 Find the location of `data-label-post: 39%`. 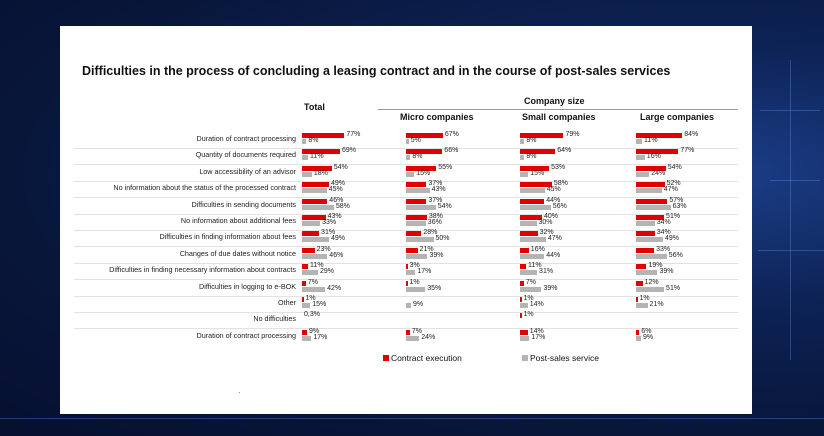

data-label-post: 39% is located at coordinates (436, 255).